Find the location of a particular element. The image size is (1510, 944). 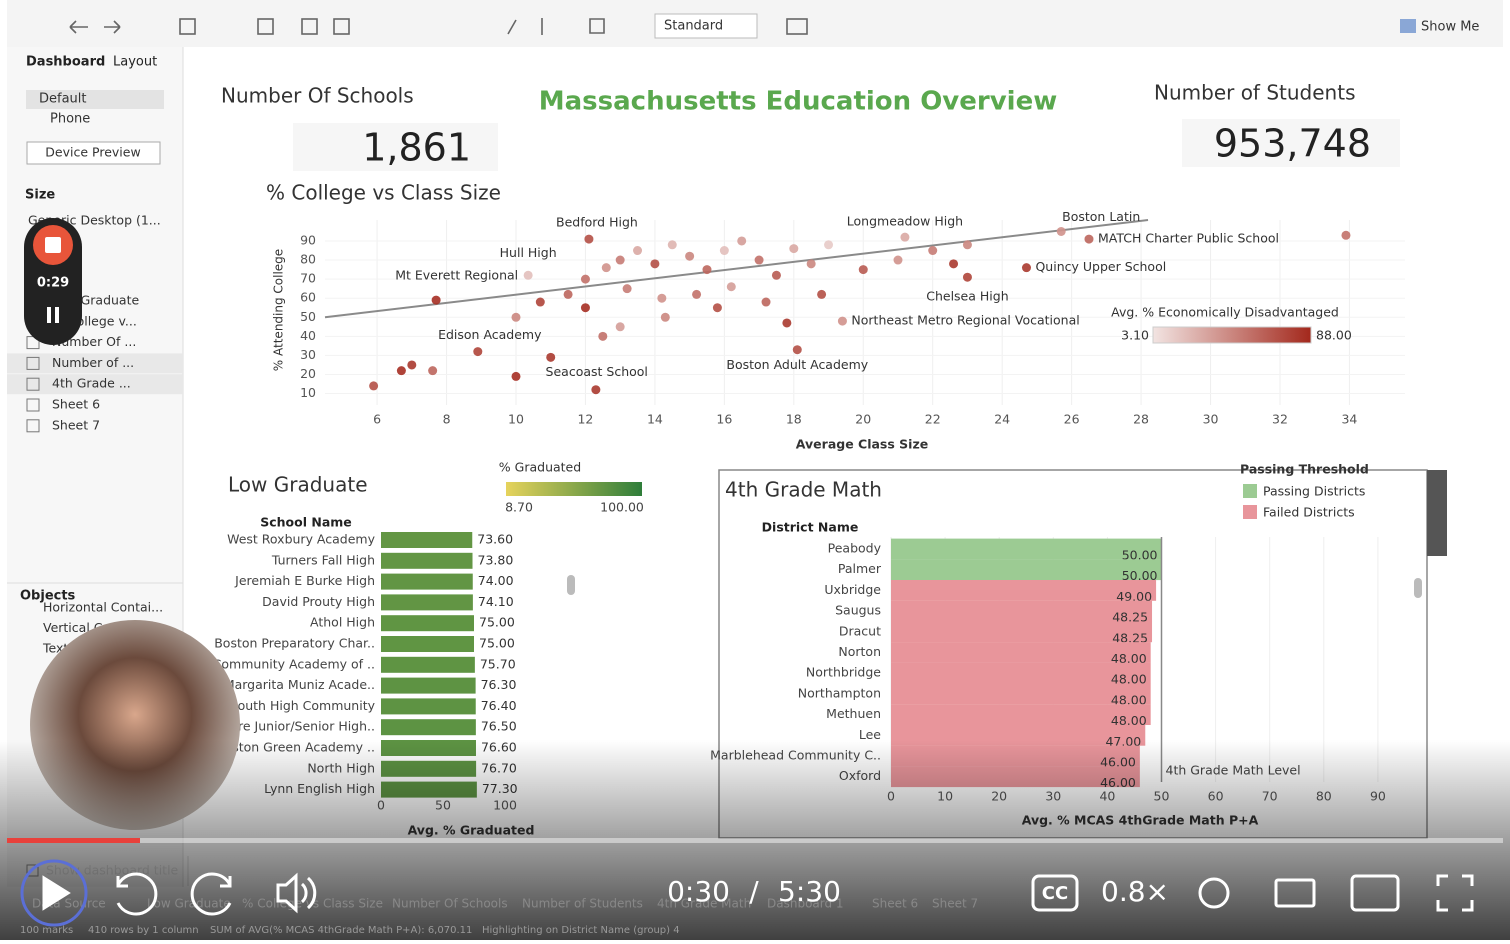

sidebar-tab: Dashboard is located at coordinates (65, 62).